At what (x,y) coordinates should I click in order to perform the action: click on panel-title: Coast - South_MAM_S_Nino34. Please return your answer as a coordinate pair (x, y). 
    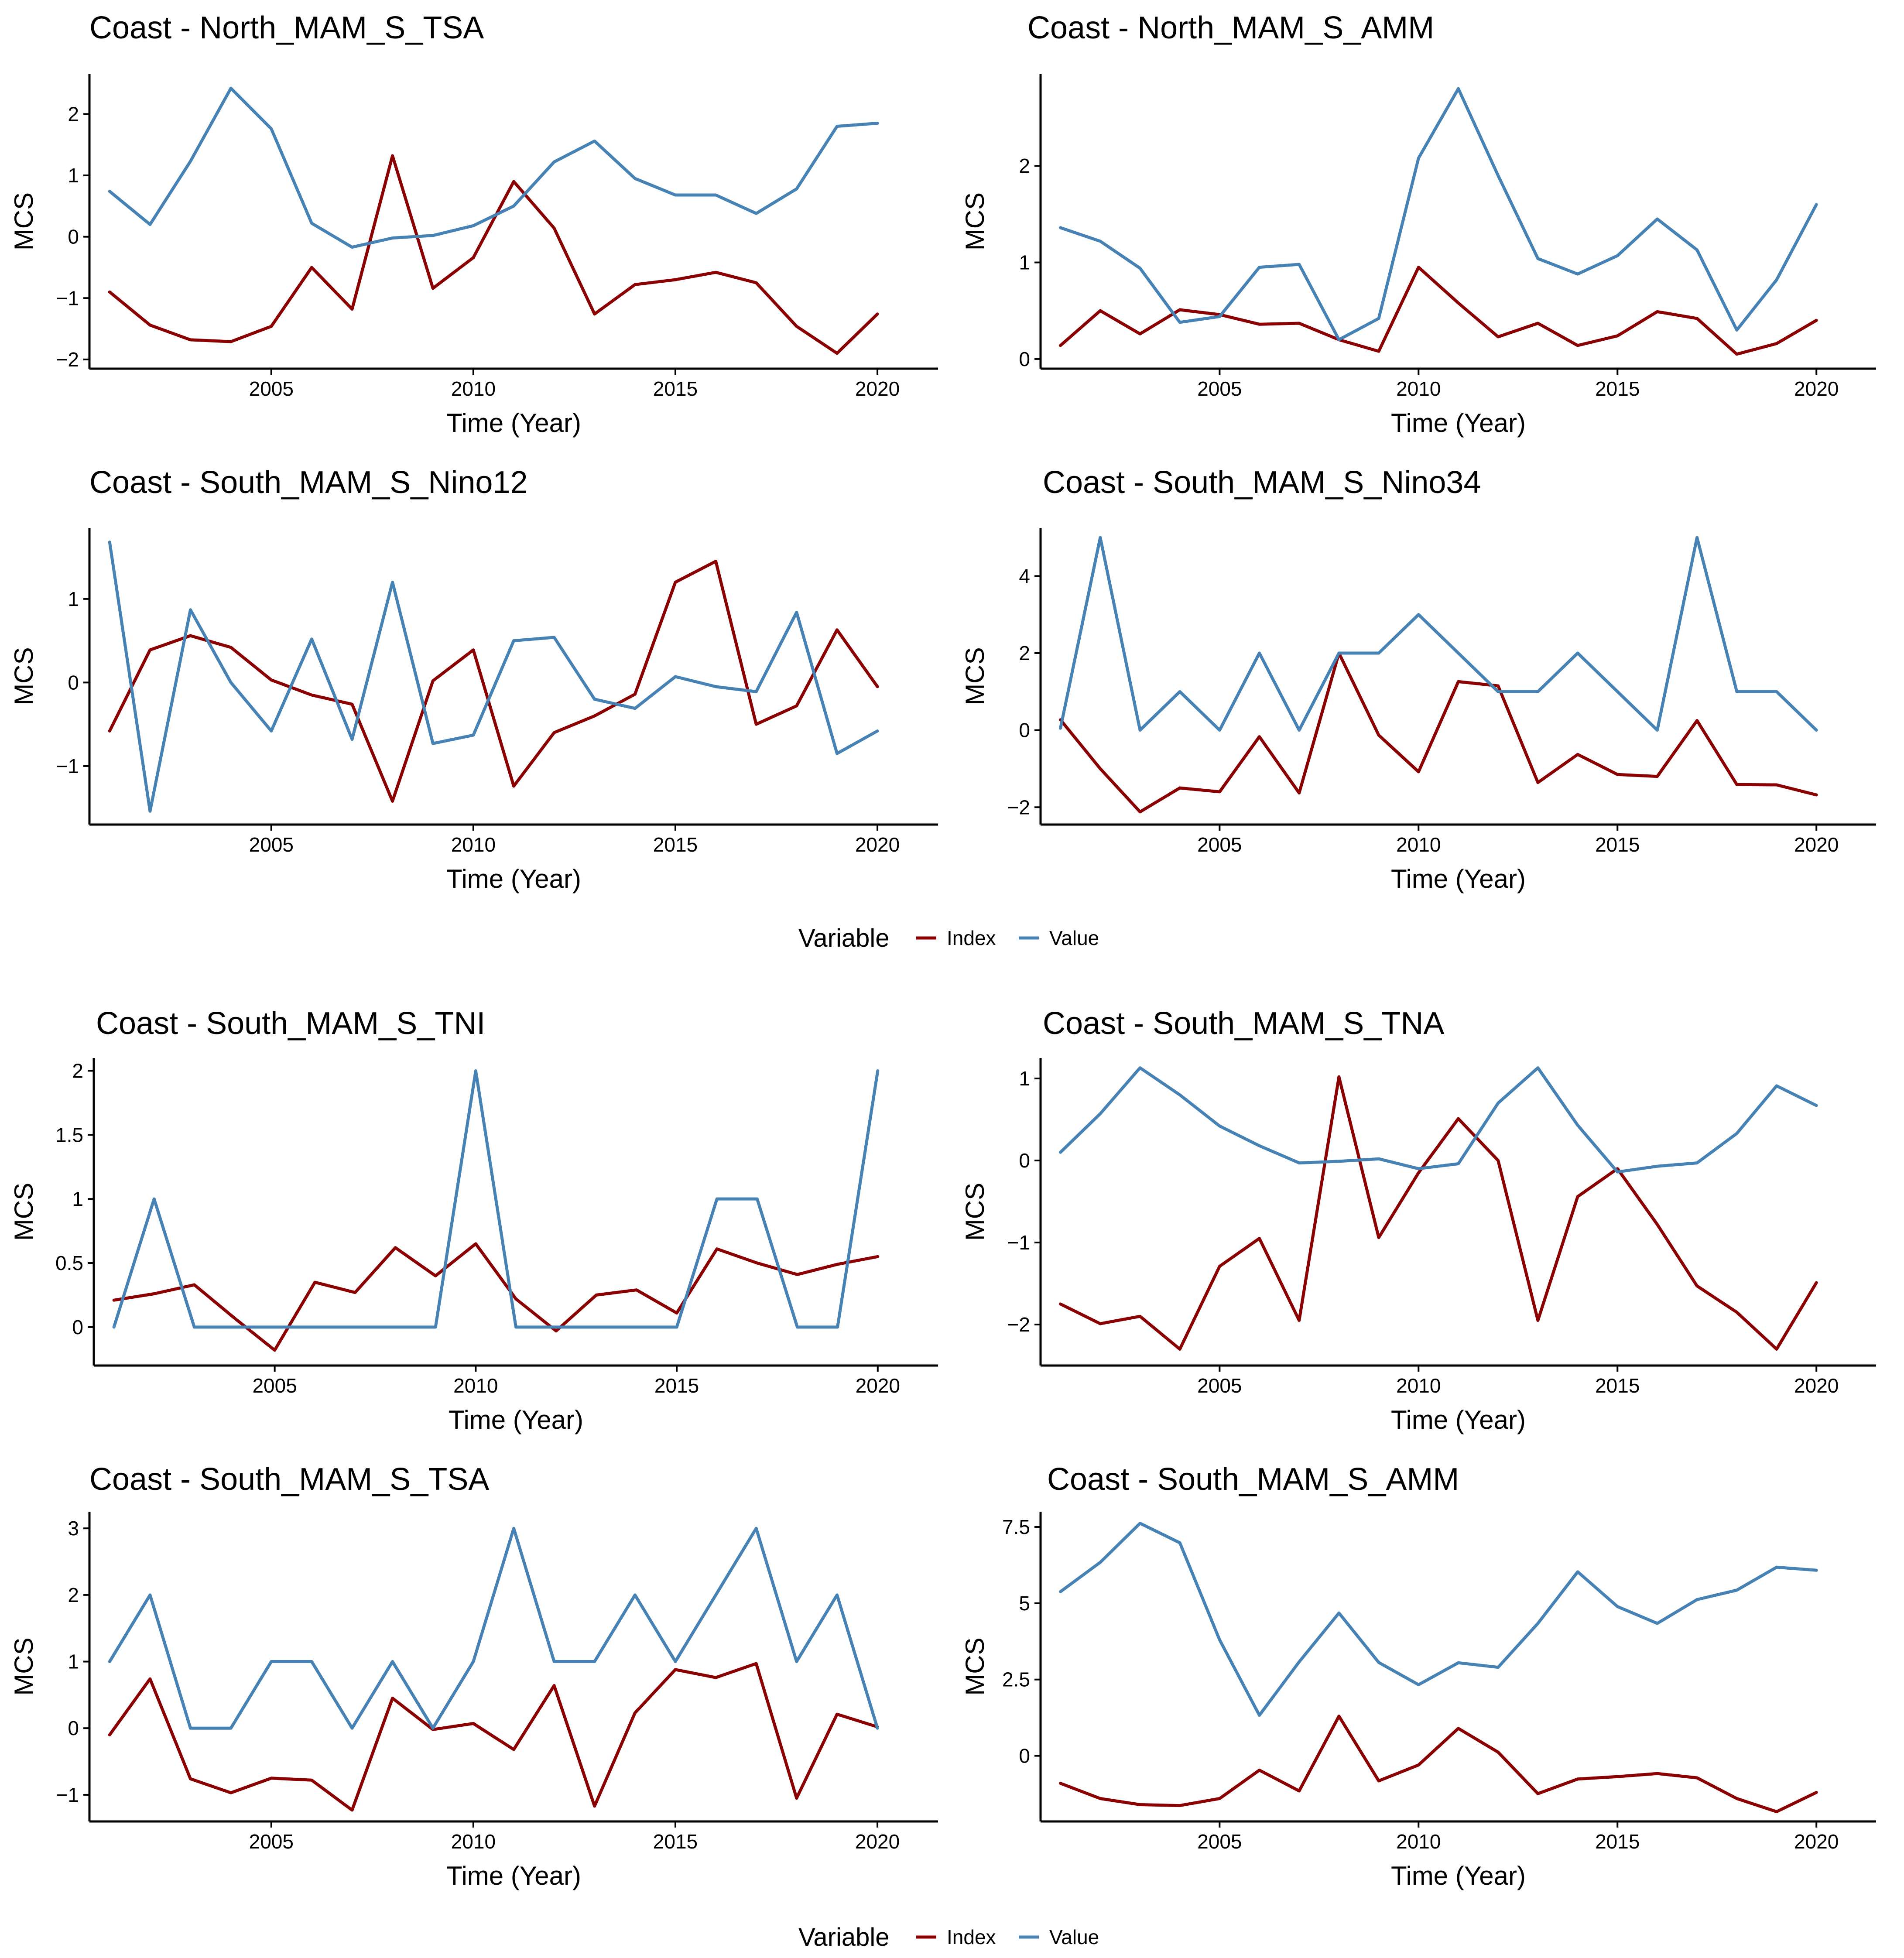
    Looking at the image, I should click on (1262, 482).